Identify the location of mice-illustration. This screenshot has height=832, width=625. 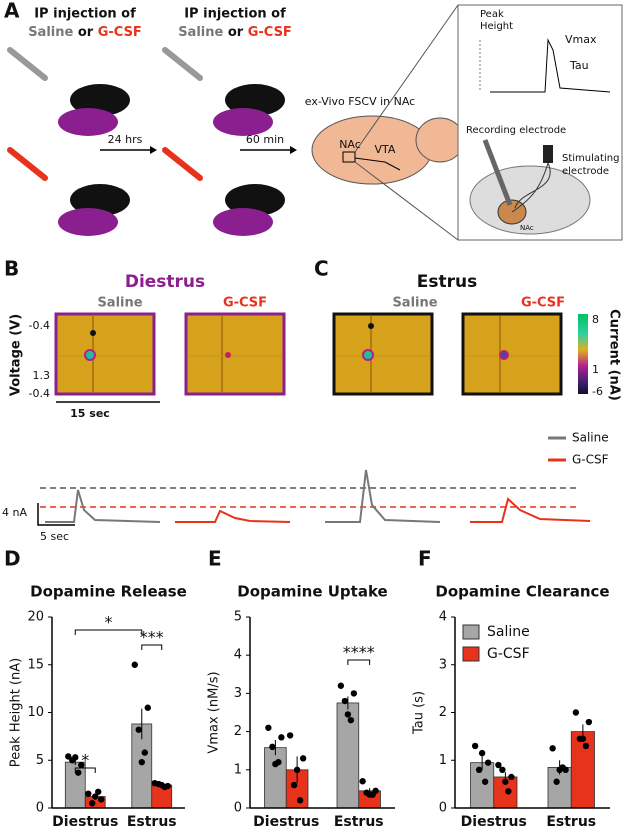
(146, 141).